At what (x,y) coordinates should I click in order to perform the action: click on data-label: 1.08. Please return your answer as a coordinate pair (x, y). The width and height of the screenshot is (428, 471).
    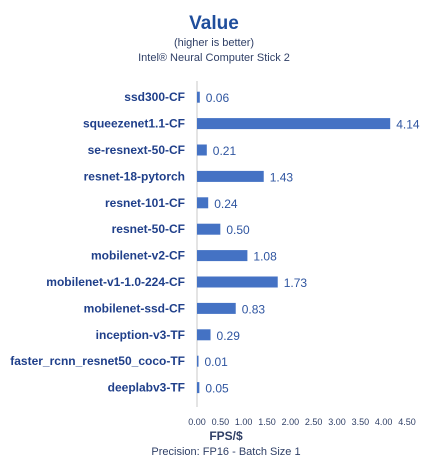
    Looking at the image, I should click on (265, 257).